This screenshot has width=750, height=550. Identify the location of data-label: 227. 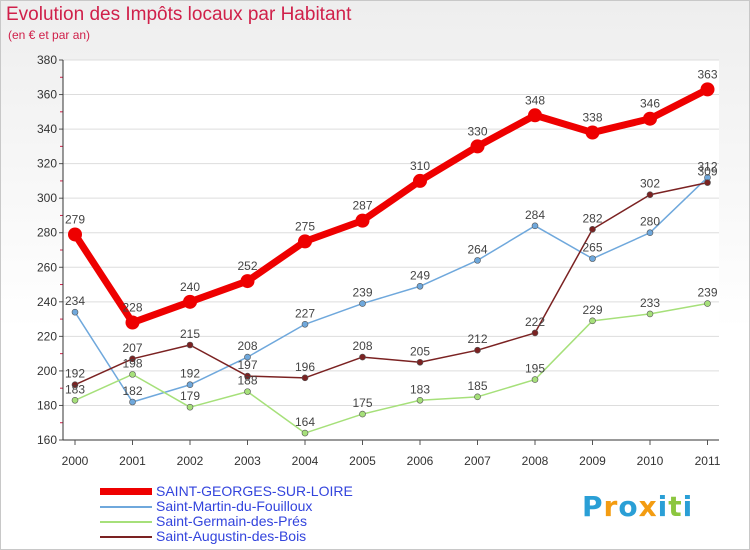
(305, 313).